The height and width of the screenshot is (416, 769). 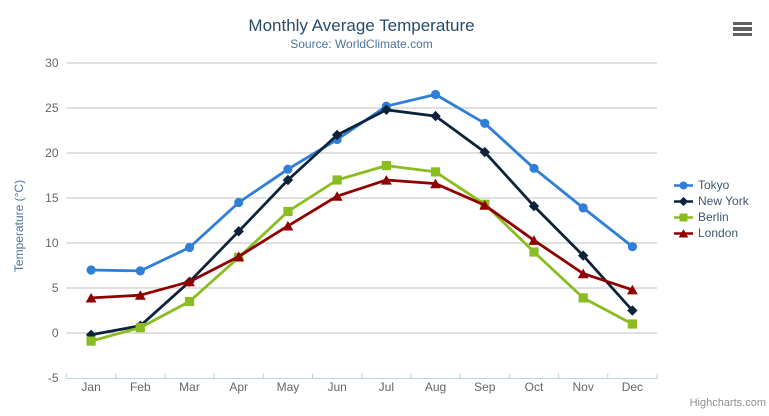 I want to click on legend-label: Berlin, so click(x=713, y=217).